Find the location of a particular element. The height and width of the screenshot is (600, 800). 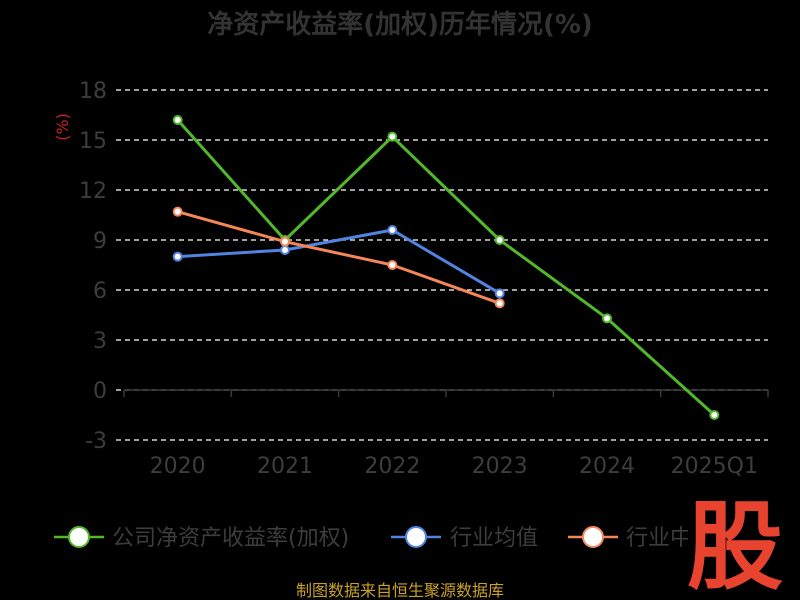

logo: 股 is located at coordinates (735, 545).